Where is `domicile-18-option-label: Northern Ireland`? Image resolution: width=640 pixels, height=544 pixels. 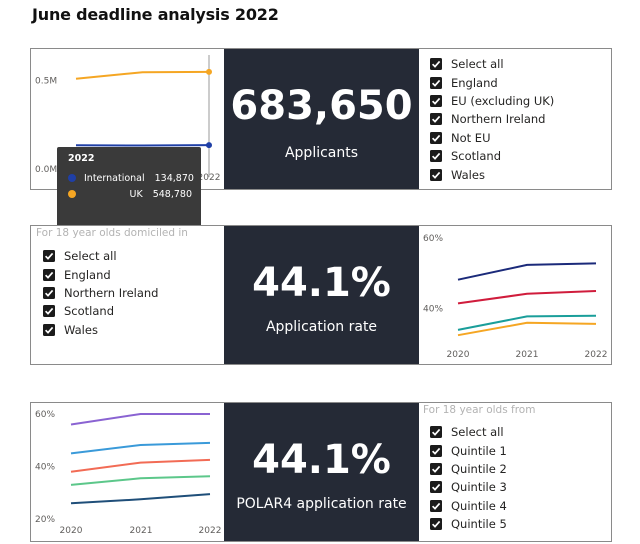
domicile-18-option-label: Northern Ireland is located at coordinates (111, 292).